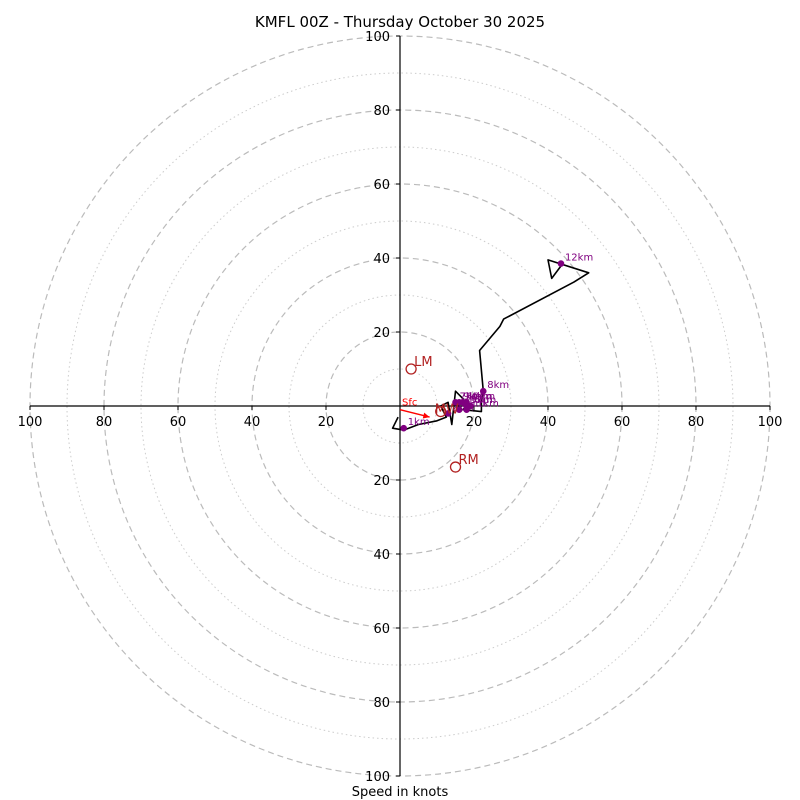 The image size is (800, 800). I want to click on height-marker-label-11km: 11km, so click(485, 404).